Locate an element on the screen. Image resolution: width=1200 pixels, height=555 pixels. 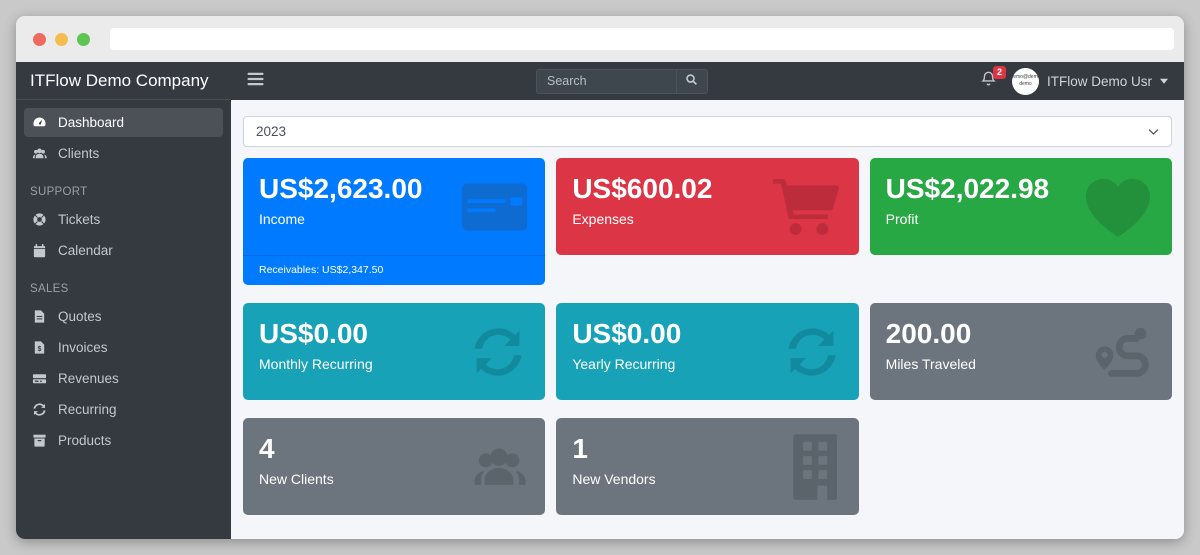
browser-chrome is located at coordinates (600, 39).